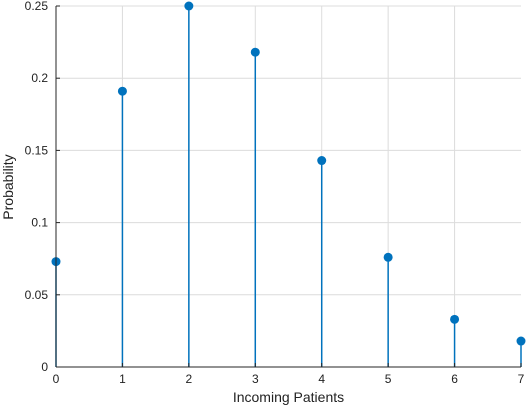  Describe the element at coordinates (37, 150) in the screenshot. I see `y-tick-label: 0.15` at that location.